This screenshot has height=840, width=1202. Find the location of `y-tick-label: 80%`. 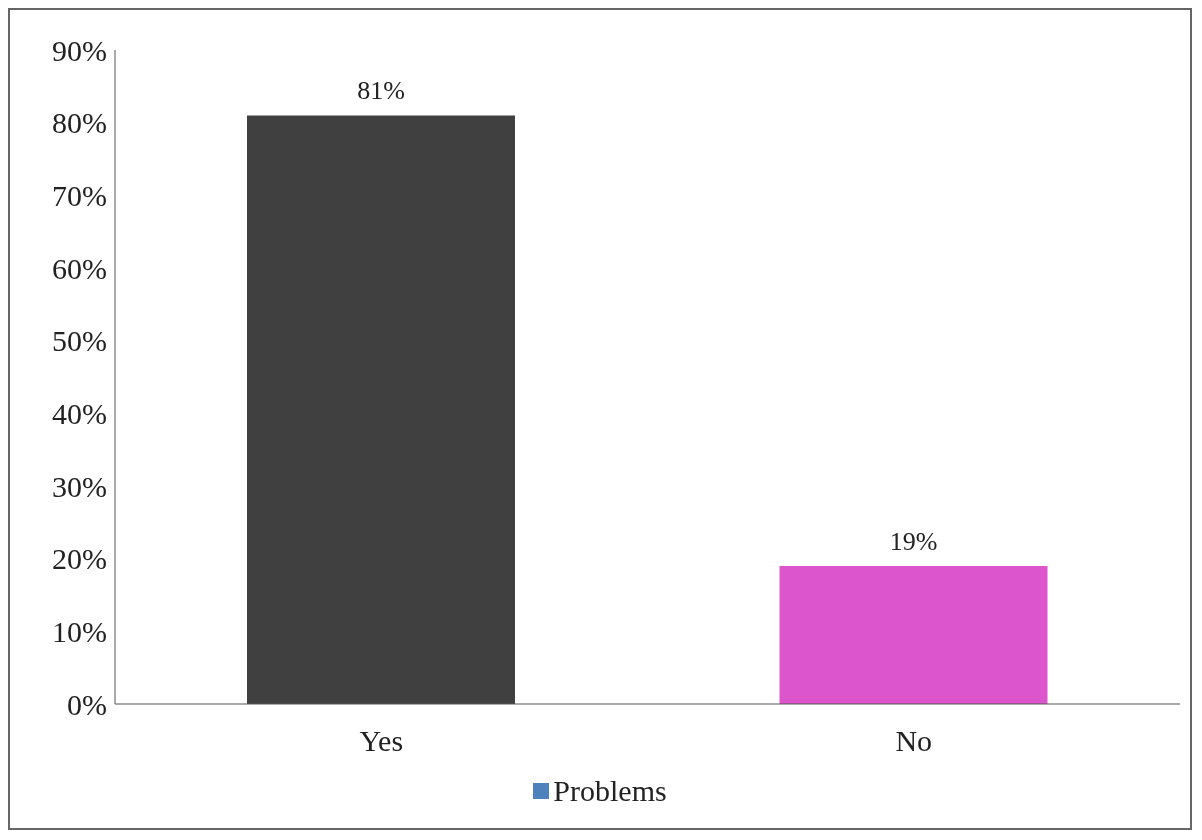

y-tick-label: 80% is located at coordinates (79, 123).